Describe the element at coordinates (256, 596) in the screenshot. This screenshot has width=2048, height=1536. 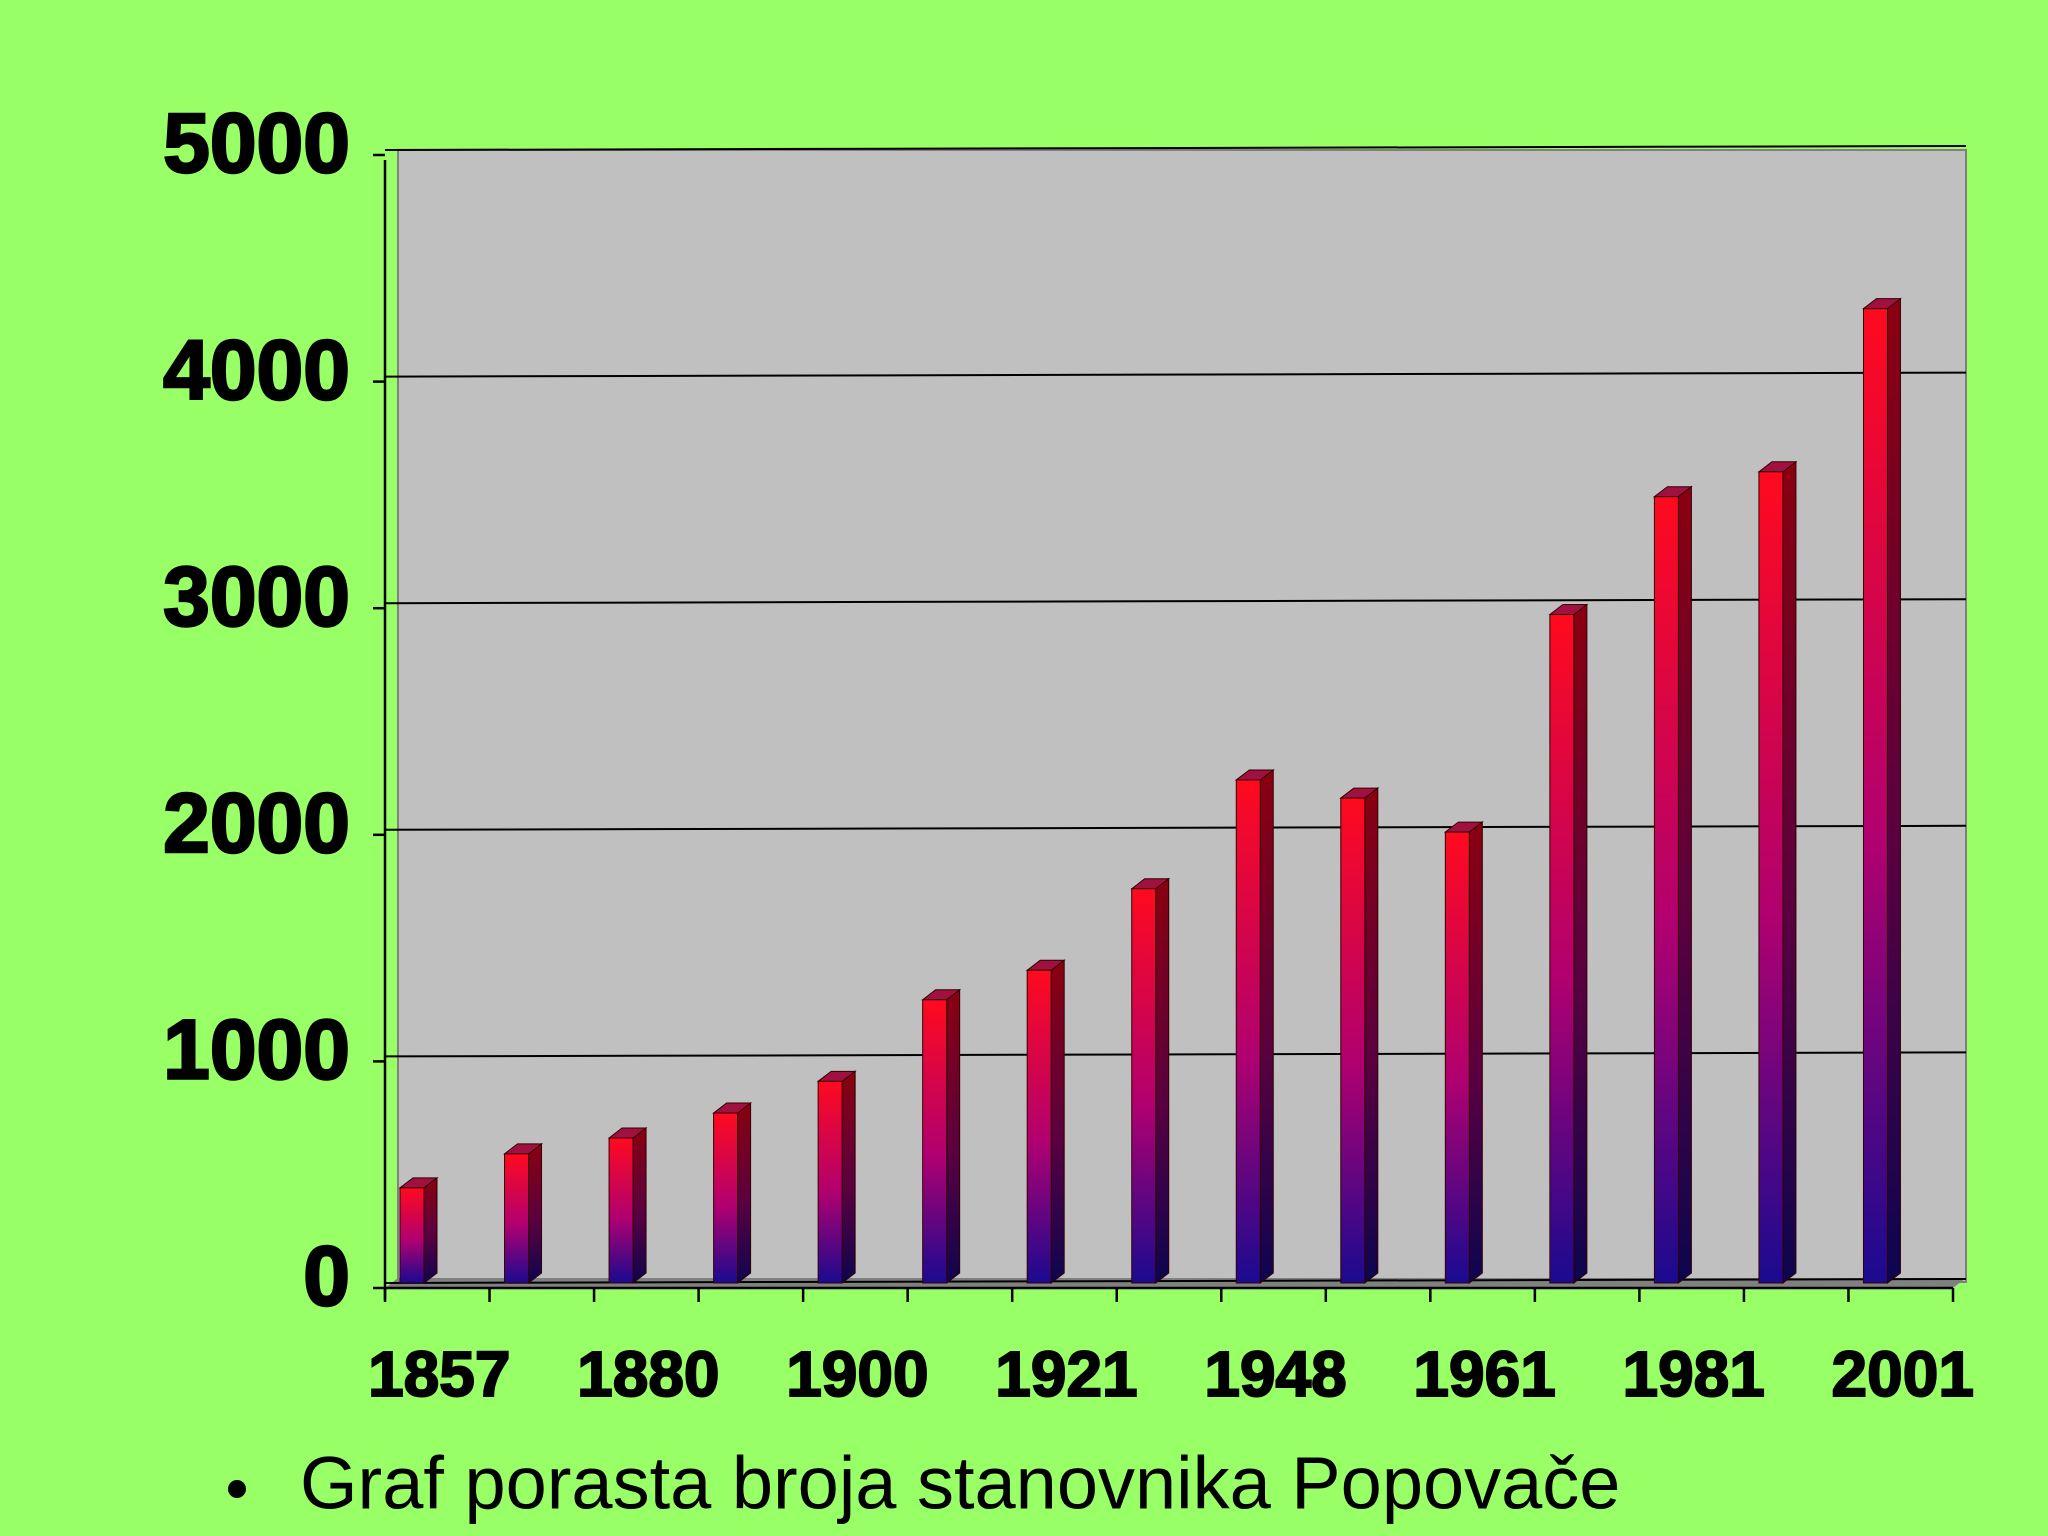
I see `y-tick-label: 3000` at that location.